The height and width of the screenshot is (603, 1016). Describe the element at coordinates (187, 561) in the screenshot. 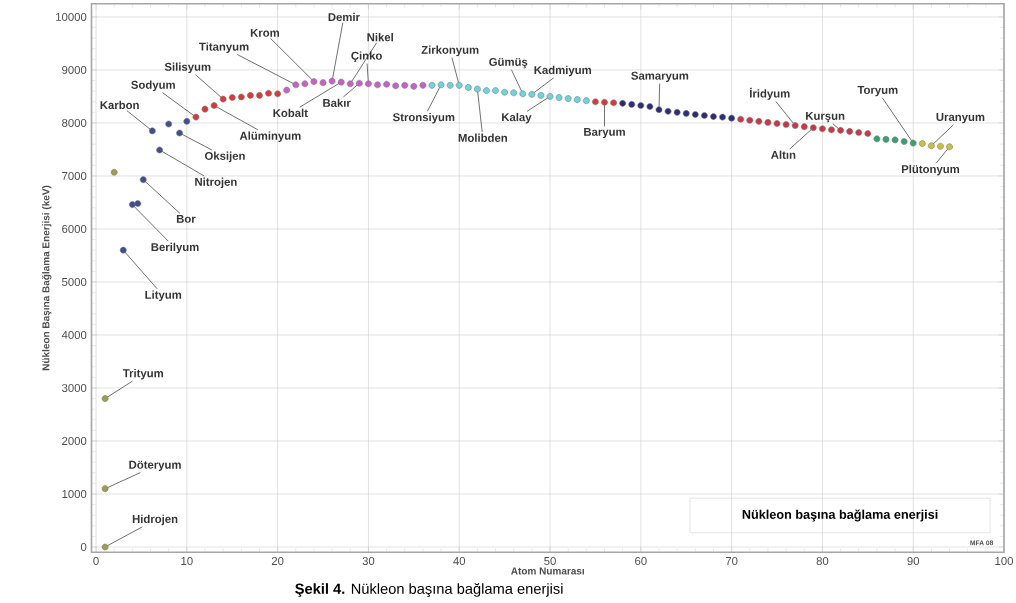

I see `x-tick-label: 10` at that location.